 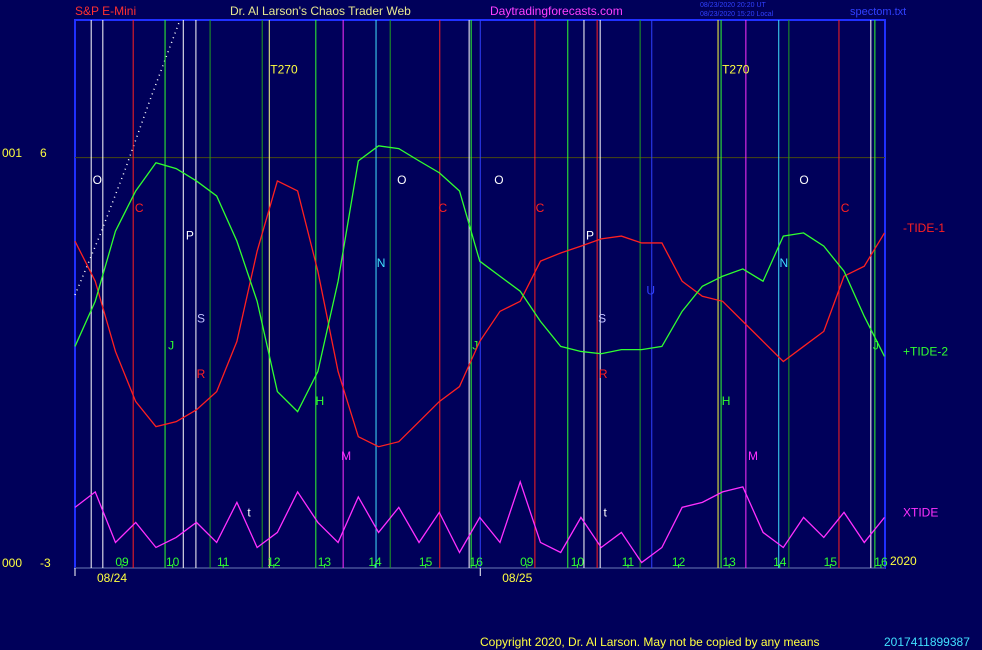 What do you see at coordinates (479, 521) in the screenshot?
I see `tide-line` at bounding box center [479, 521].